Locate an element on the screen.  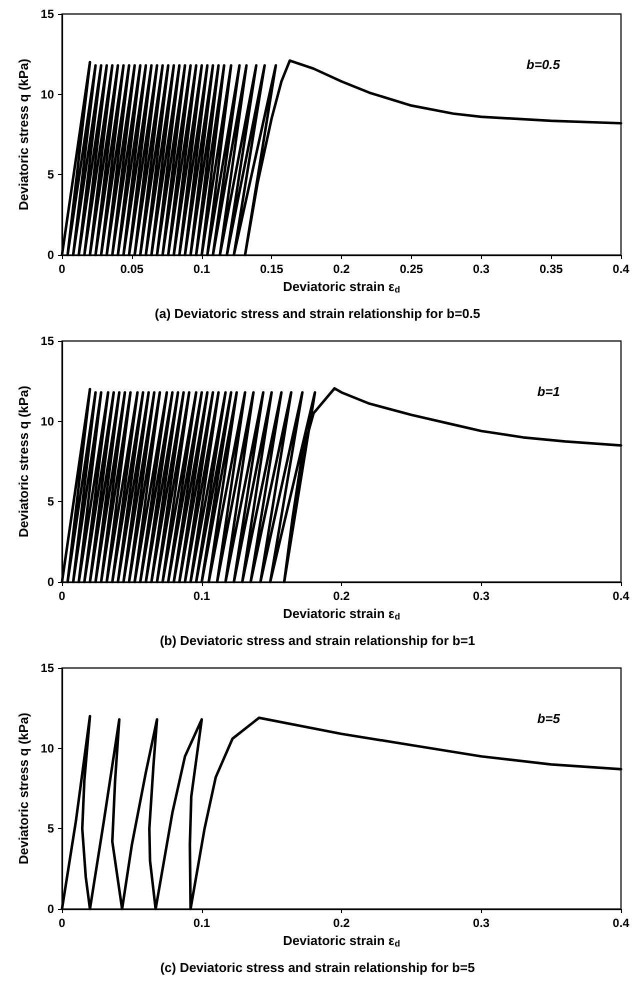
text: (c) Deviatoric stress and strain relationship for b=5 is located at coordinates (317, 967).